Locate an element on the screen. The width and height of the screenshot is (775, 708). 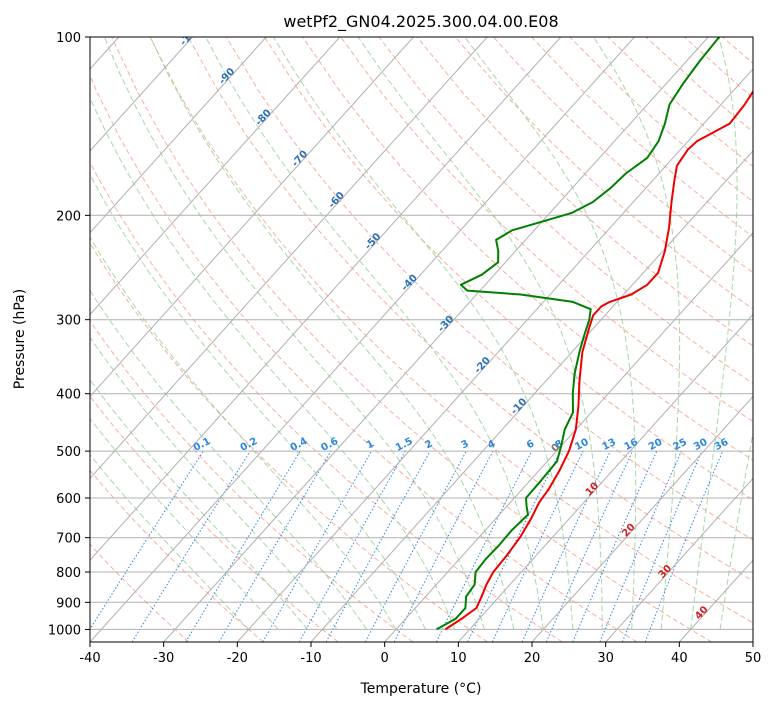
x-tick-label: 0 is located at coordinates (385, 658).